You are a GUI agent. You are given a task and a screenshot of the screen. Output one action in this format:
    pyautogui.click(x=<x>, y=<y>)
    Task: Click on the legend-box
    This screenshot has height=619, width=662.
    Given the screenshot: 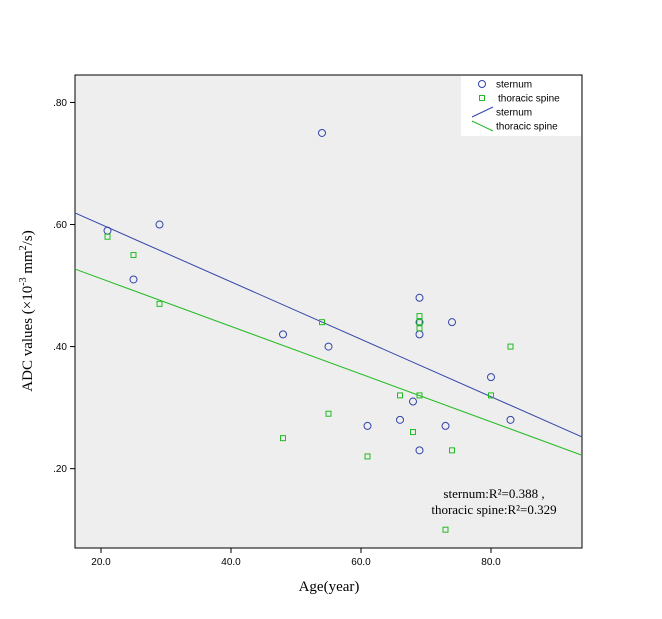 What is the action you would take?
    pyautogui.click(x=521, y=106)
    